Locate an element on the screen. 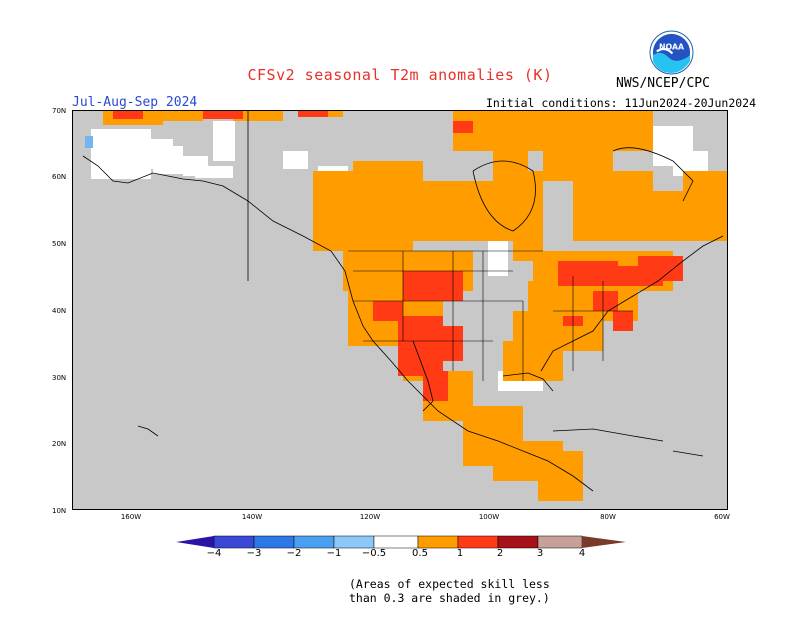  lon-label-60w: 60W is located at coordinates (722, 517).